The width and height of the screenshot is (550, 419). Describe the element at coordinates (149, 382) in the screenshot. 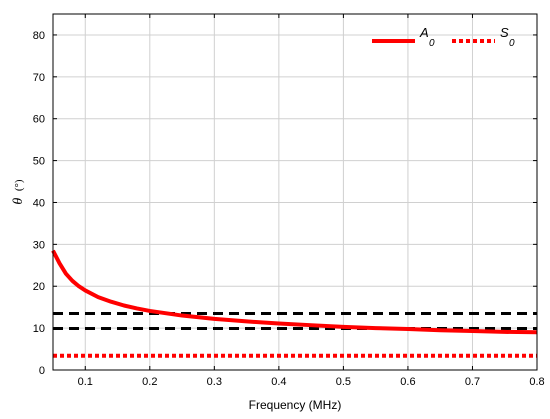

I see `x-tick-label: 0.2` at that location.